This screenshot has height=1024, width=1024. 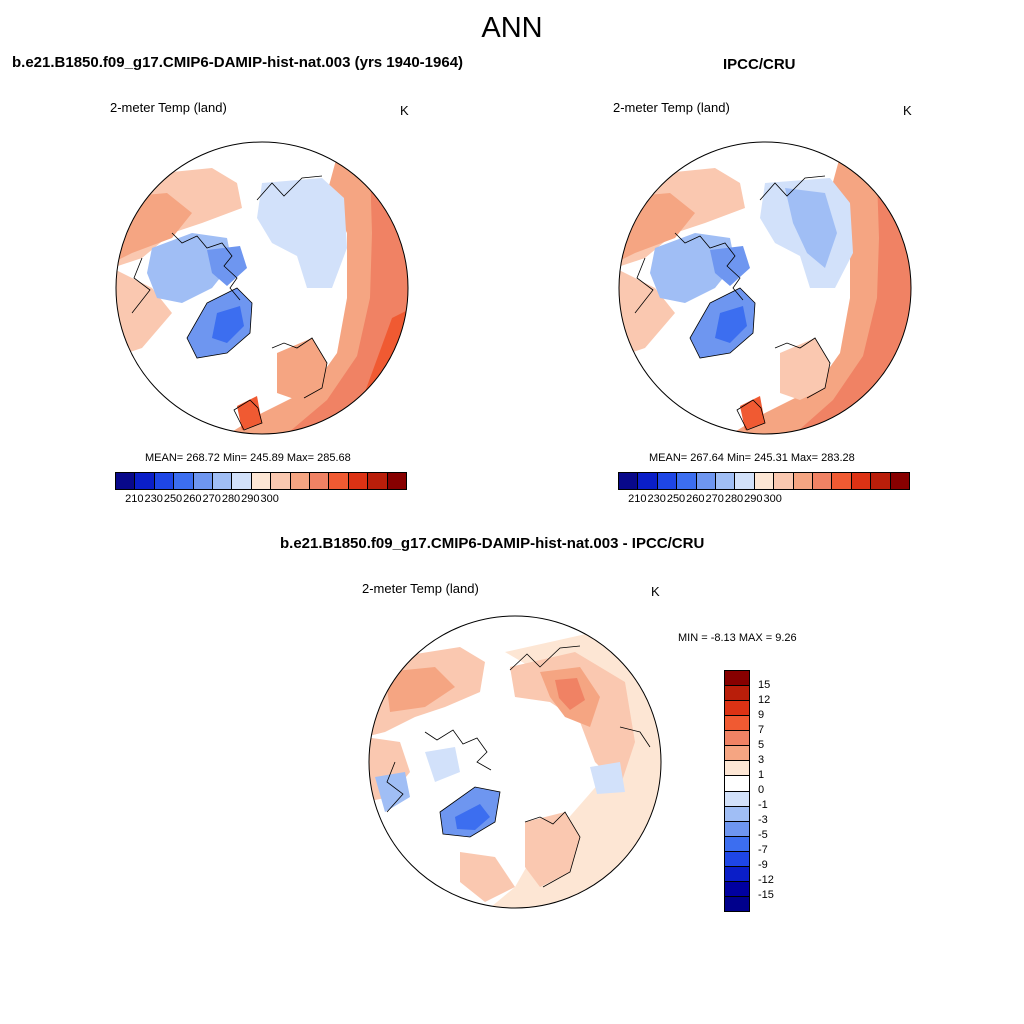 What do you see at coordinates (766, 895) in the screenshot?
I see `diff-colorbar-tick-label: -15` at bounding box center [766, 895].